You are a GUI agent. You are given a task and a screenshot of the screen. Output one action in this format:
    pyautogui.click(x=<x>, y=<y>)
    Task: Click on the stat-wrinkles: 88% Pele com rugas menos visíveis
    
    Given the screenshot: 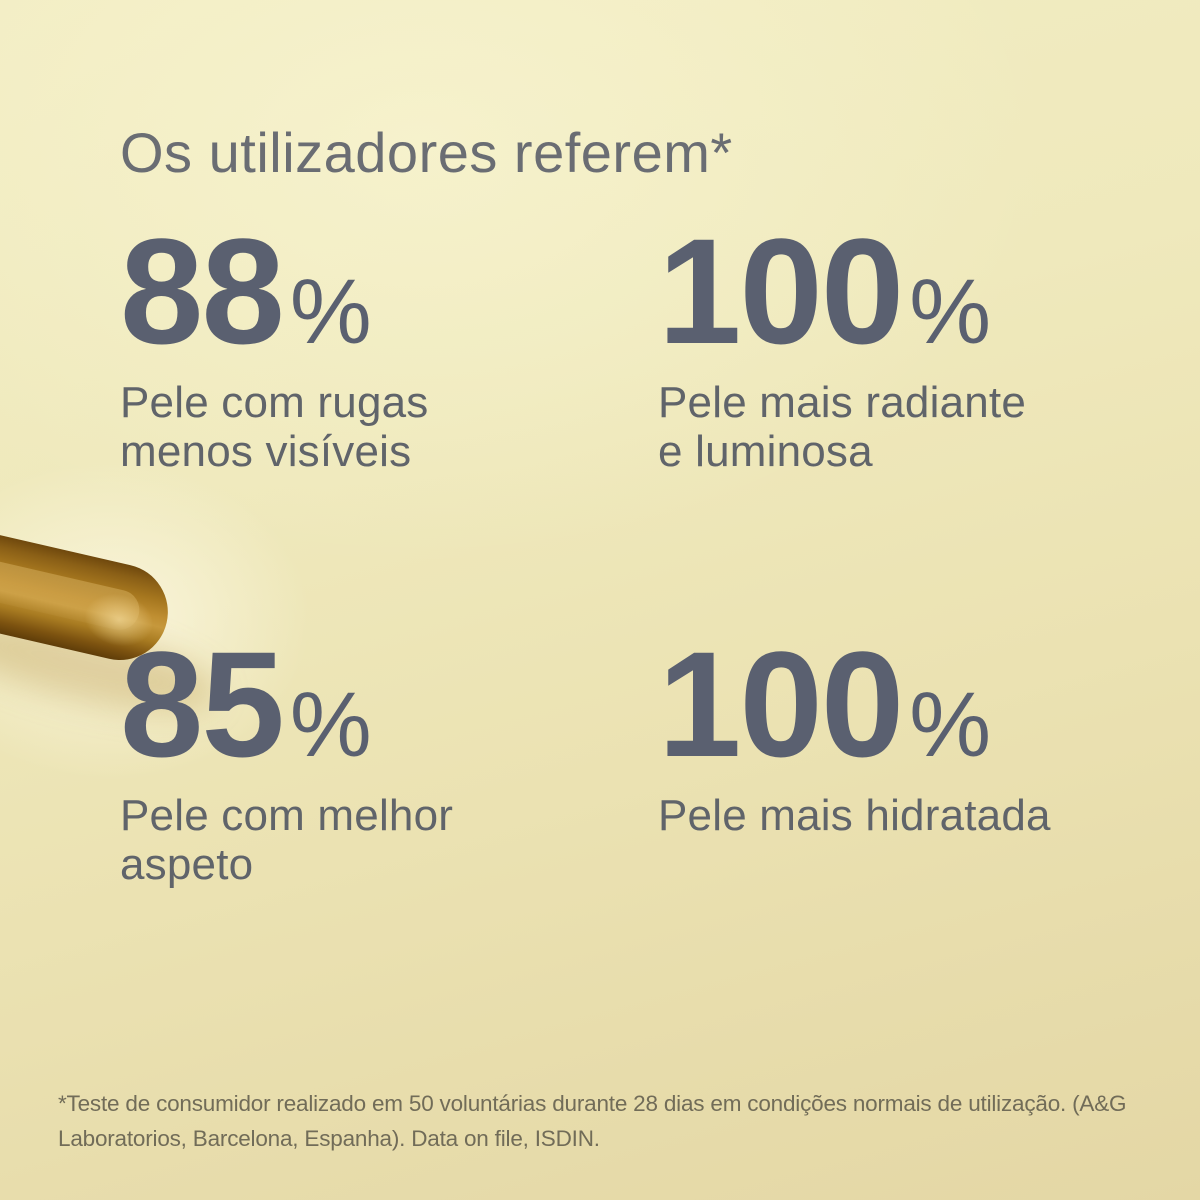 What is the action you would take?
    pyautogui.click(x=360, y=346)
    